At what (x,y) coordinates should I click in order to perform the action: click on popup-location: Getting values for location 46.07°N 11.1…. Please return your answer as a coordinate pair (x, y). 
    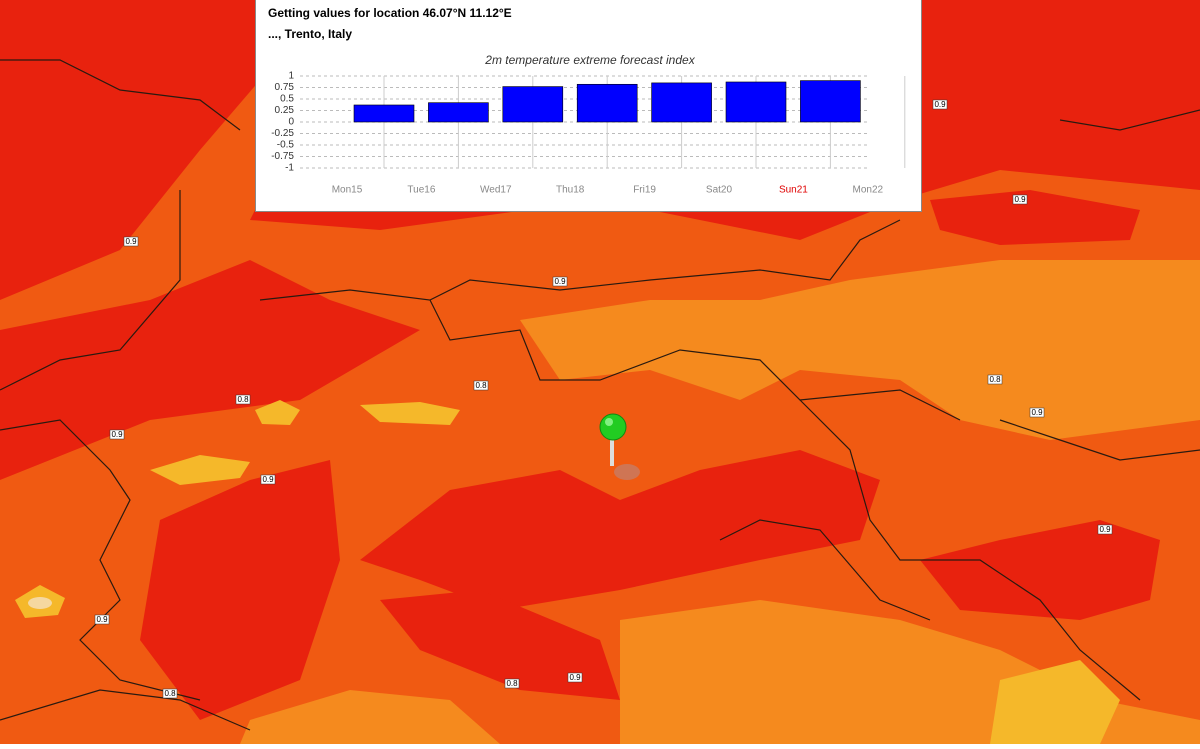
    Looking at the image, I should click on (390, 13).